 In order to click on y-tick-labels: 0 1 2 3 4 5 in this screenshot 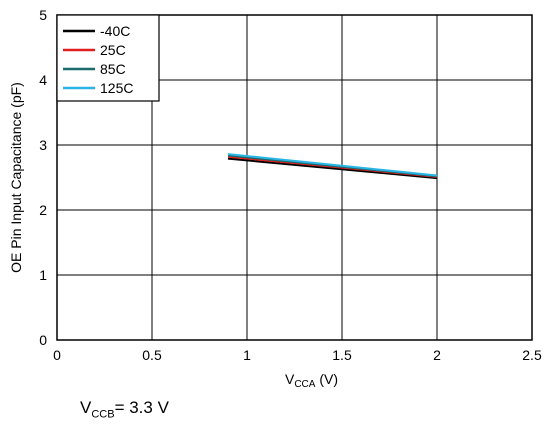, I will do `click(43, 177)`.